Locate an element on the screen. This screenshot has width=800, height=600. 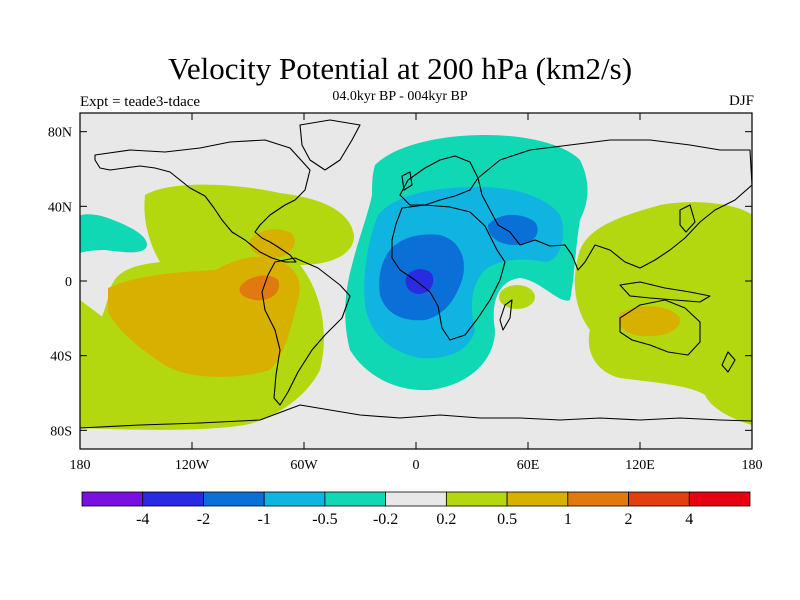
coastline-greenland is located at coordinates (330, 145).